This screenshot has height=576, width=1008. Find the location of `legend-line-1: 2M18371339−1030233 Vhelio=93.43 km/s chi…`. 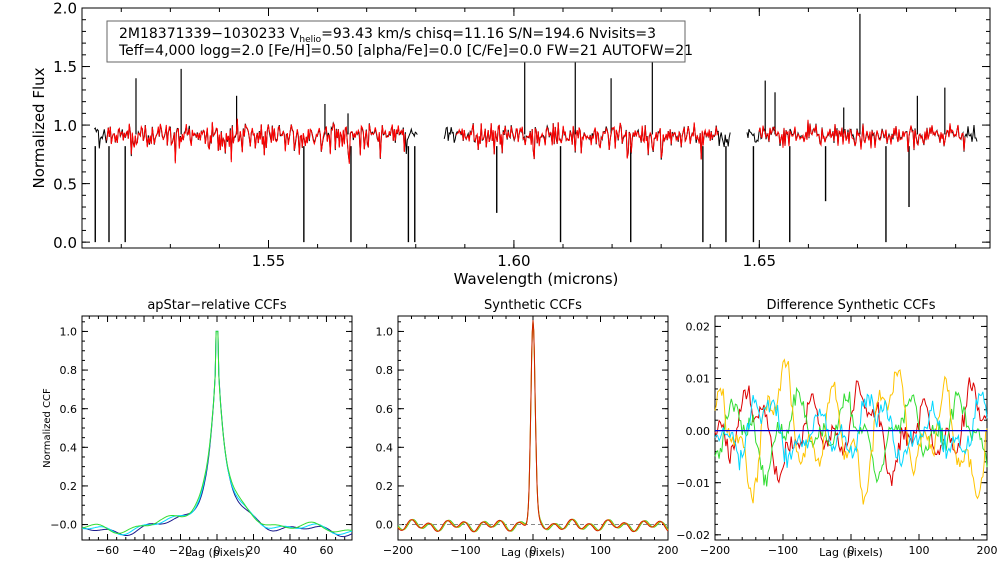

legend-line-1: 2M18371339−1030233 Vhelio=93.43 km/s chi… is located at coordinates (387, 35).